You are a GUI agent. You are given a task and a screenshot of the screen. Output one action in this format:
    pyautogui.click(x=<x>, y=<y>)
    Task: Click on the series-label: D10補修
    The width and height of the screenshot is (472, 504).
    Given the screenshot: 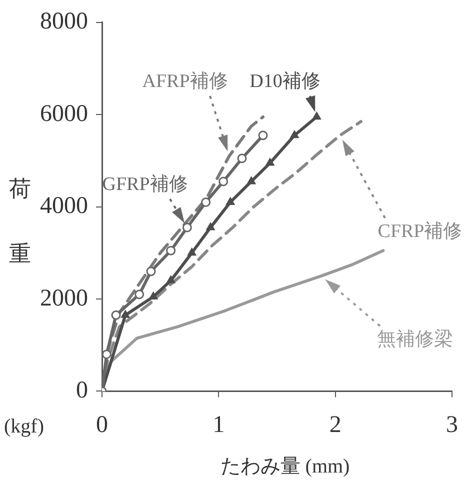 What is the action you would take?
    pyautogui.click(x=285, y=81)
    